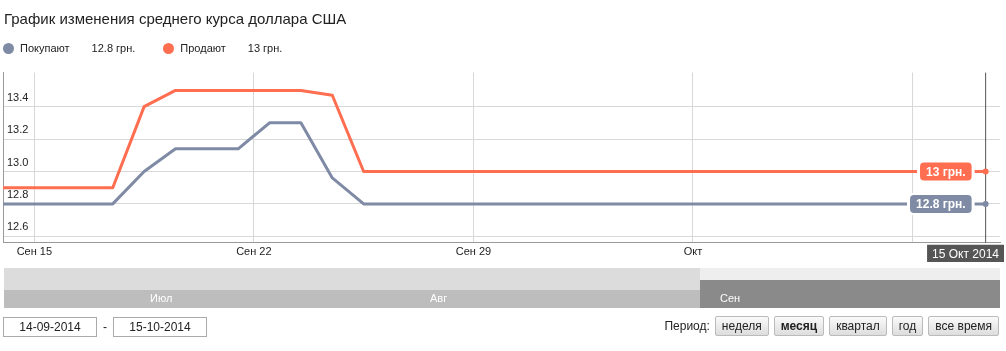 Image resolution: width=1006 pixels, height=351 pixels. Describe the element at coordinates (730, 298) in the screenshot. I see `text: Сен` at that location.